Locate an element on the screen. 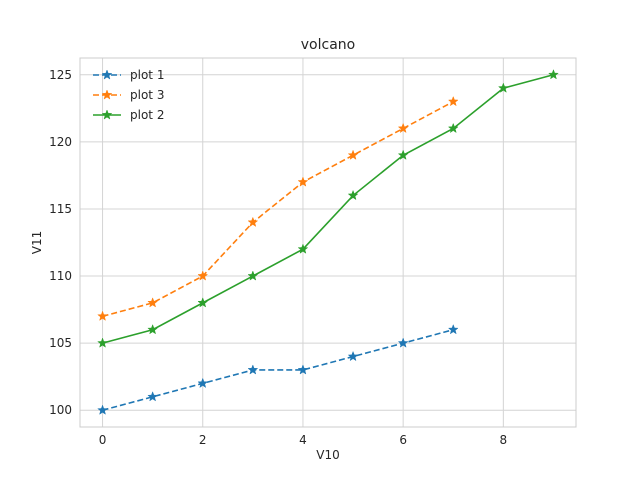  x-tick-label: 2 is located at coordinates (203, 440).